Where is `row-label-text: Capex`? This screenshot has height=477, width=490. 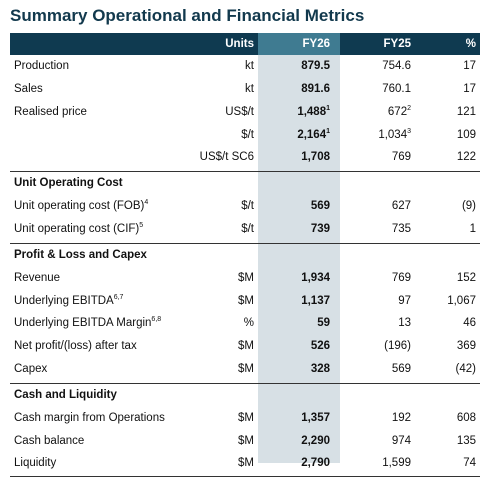 row-label-text: Capex is located at coordinates (31, 369).